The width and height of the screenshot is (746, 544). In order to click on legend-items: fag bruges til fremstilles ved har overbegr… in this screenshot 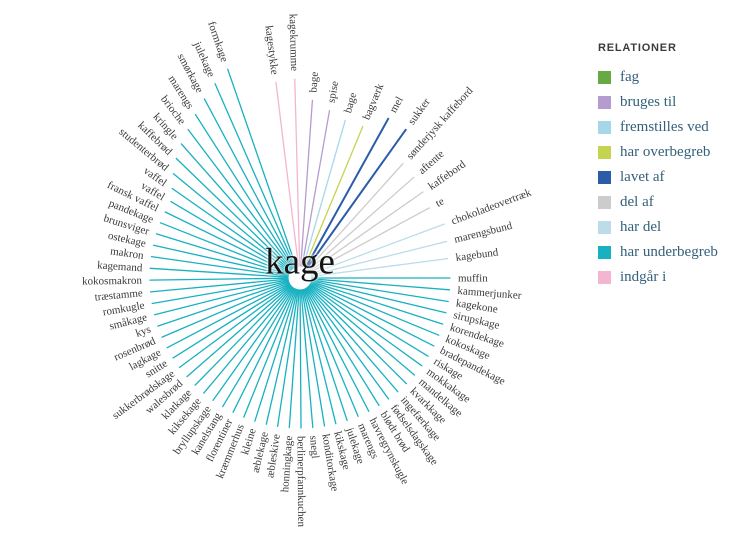, I will do `click(658, 177)`.